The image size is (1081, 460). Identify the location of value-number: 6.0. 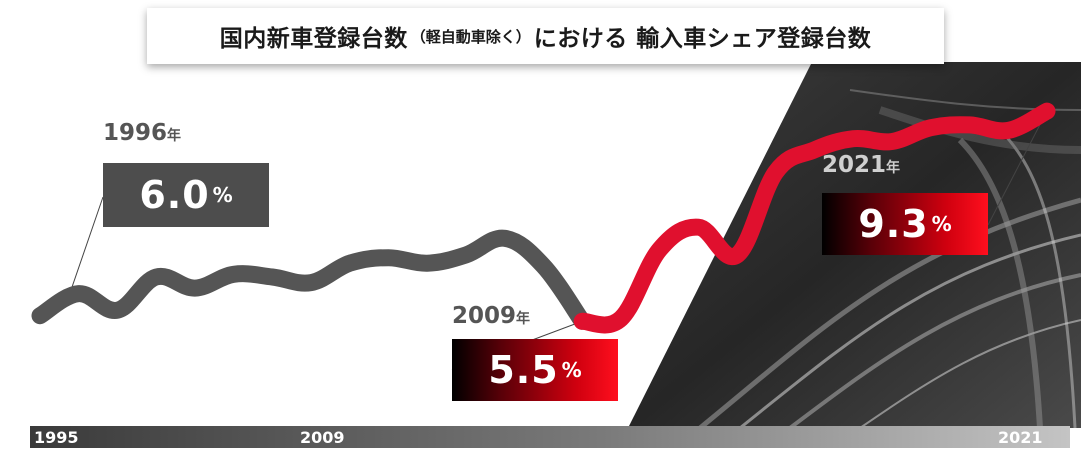
(174, 195).